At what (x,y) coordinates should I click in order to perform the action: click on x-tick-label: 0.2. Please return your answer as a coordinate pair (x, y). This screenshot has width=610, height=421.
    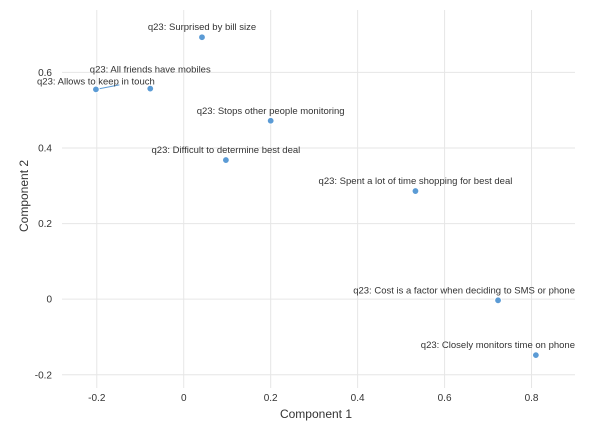
    Looking at the image, I should click on (271, 398).